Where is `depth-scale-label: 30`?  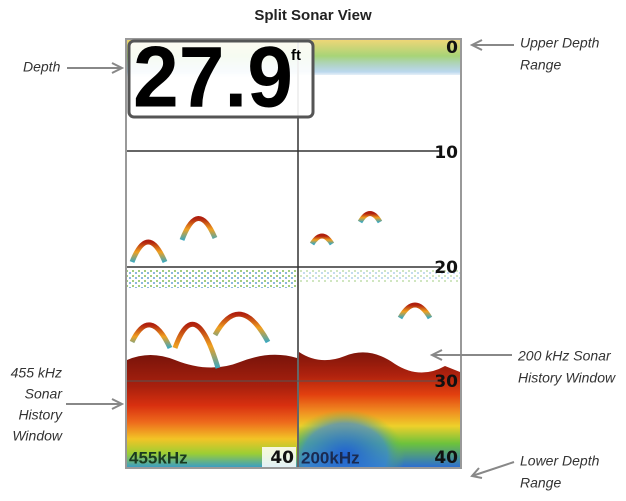 depth-scale-label: 30 is located at coordinates (446, 382).